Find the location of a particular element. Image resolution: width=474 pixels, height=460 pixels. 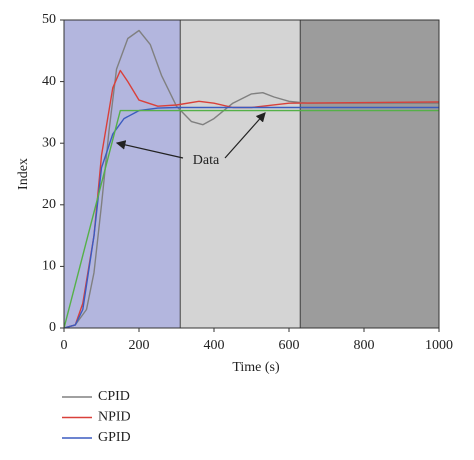

x-tick-label: 800 is located at coordinates (364, 345).